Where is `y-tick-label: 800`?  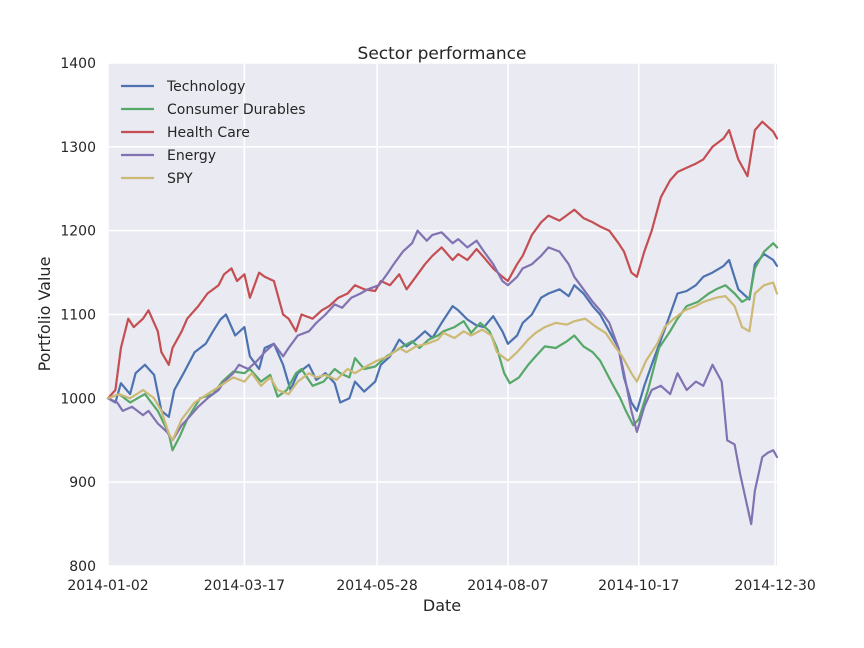 y-tick-label: 800 is located at coordinates (82, 567).